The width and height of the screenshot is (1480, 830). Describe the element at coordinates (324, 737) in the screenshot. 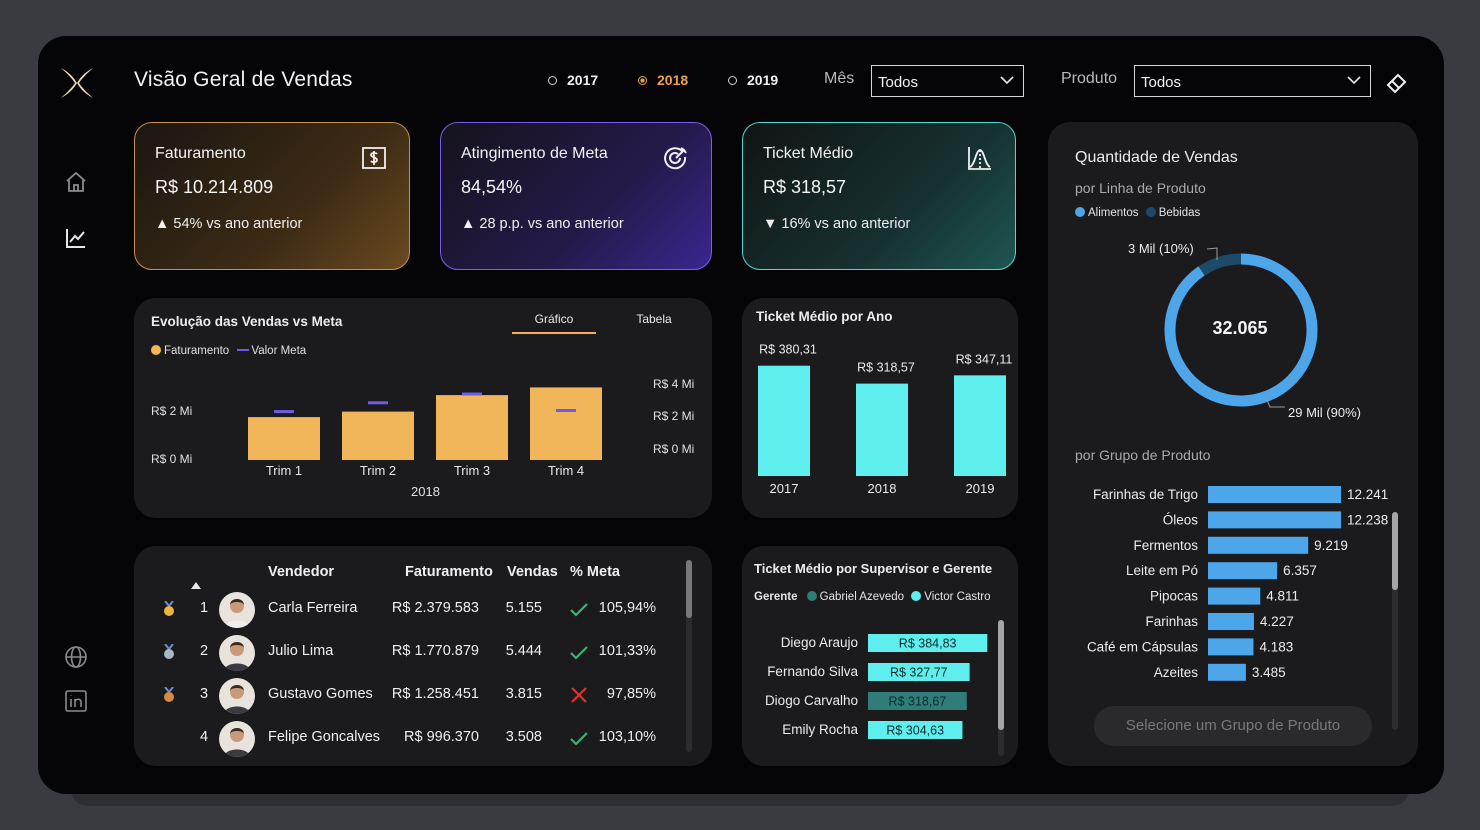

I see `vendedor-name: Felipe Goncalves` at that location.